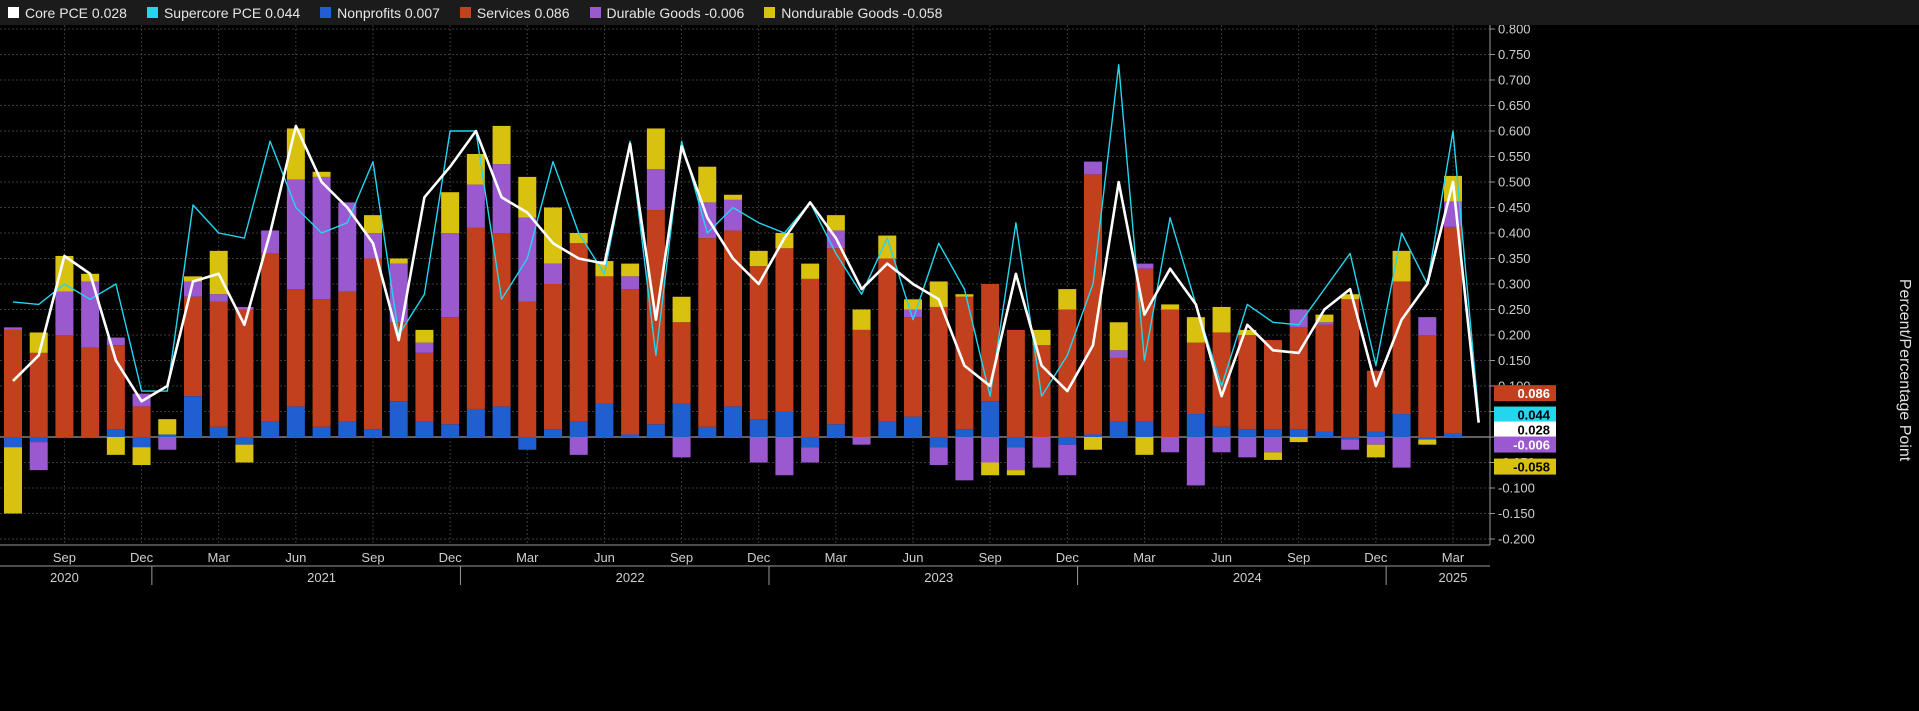 Image resolution: width=1919 pixels, height=711 pixels. I want to click on y-tick-label: 0.650, so click(1514, 105).